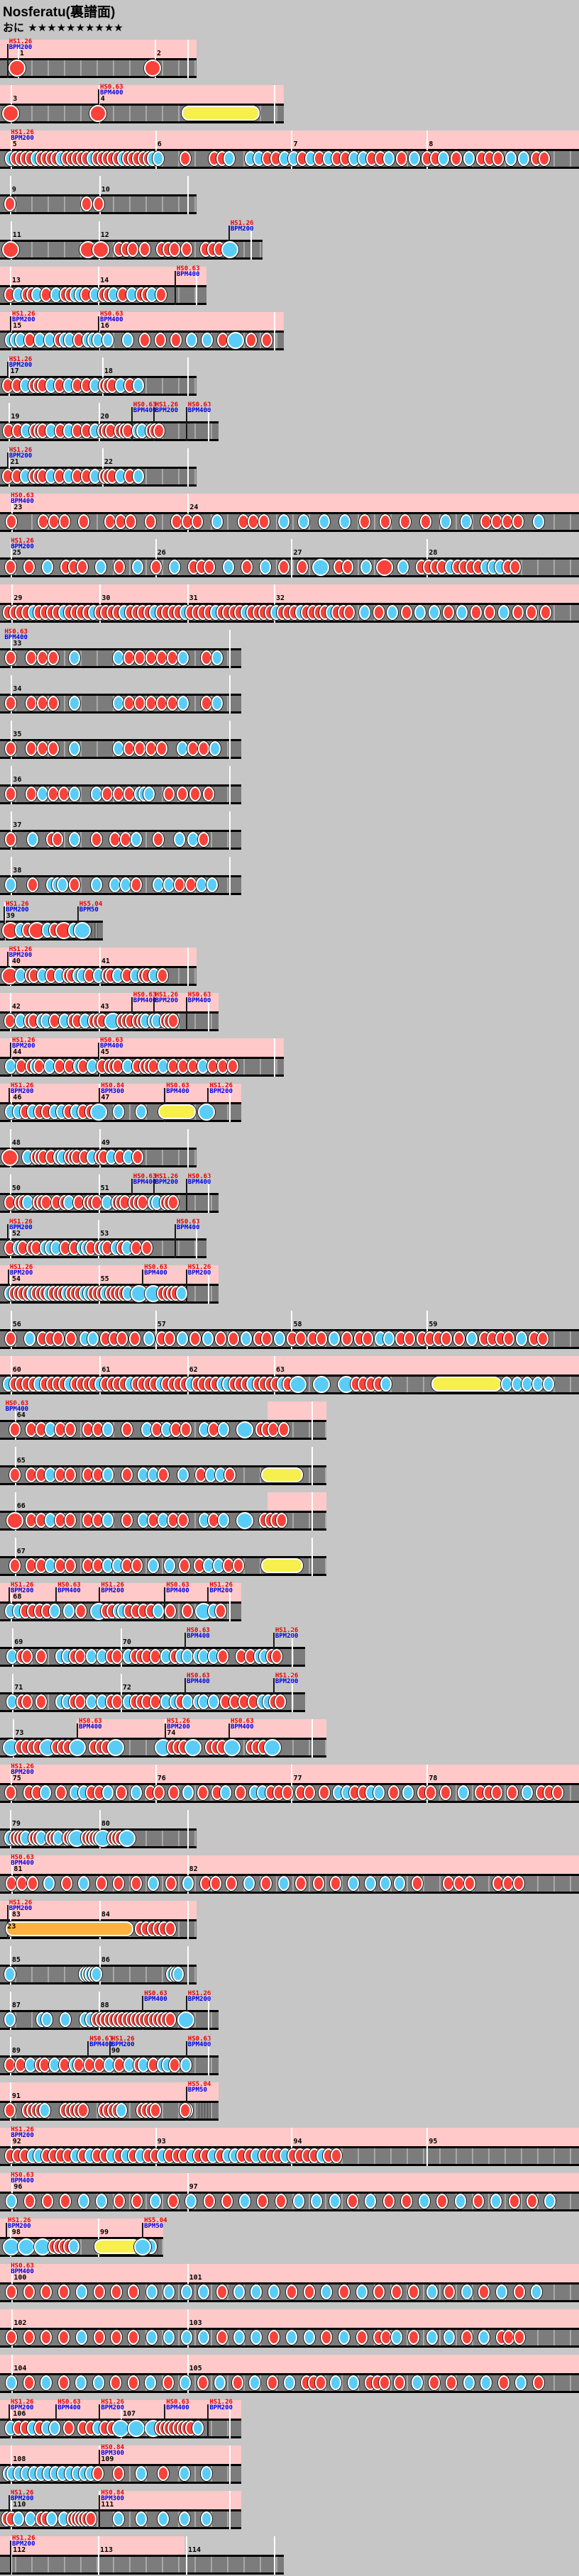 Image resolution: width=579 pixels, height=2576 pixels. Describe the element at coordinates (10, 916) in the screenshot. I see `measure-number: 39` at that location.